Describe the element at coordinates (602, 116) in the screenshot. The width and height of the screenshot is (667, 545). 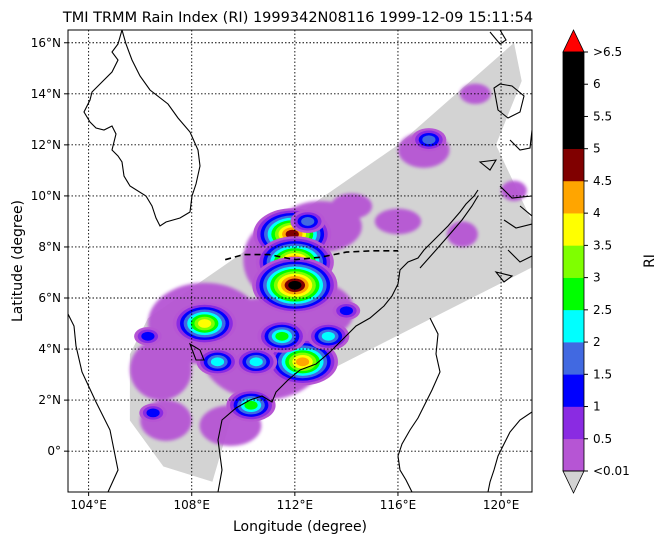
I see `colorbar-tick-label: 5.5` at that location.